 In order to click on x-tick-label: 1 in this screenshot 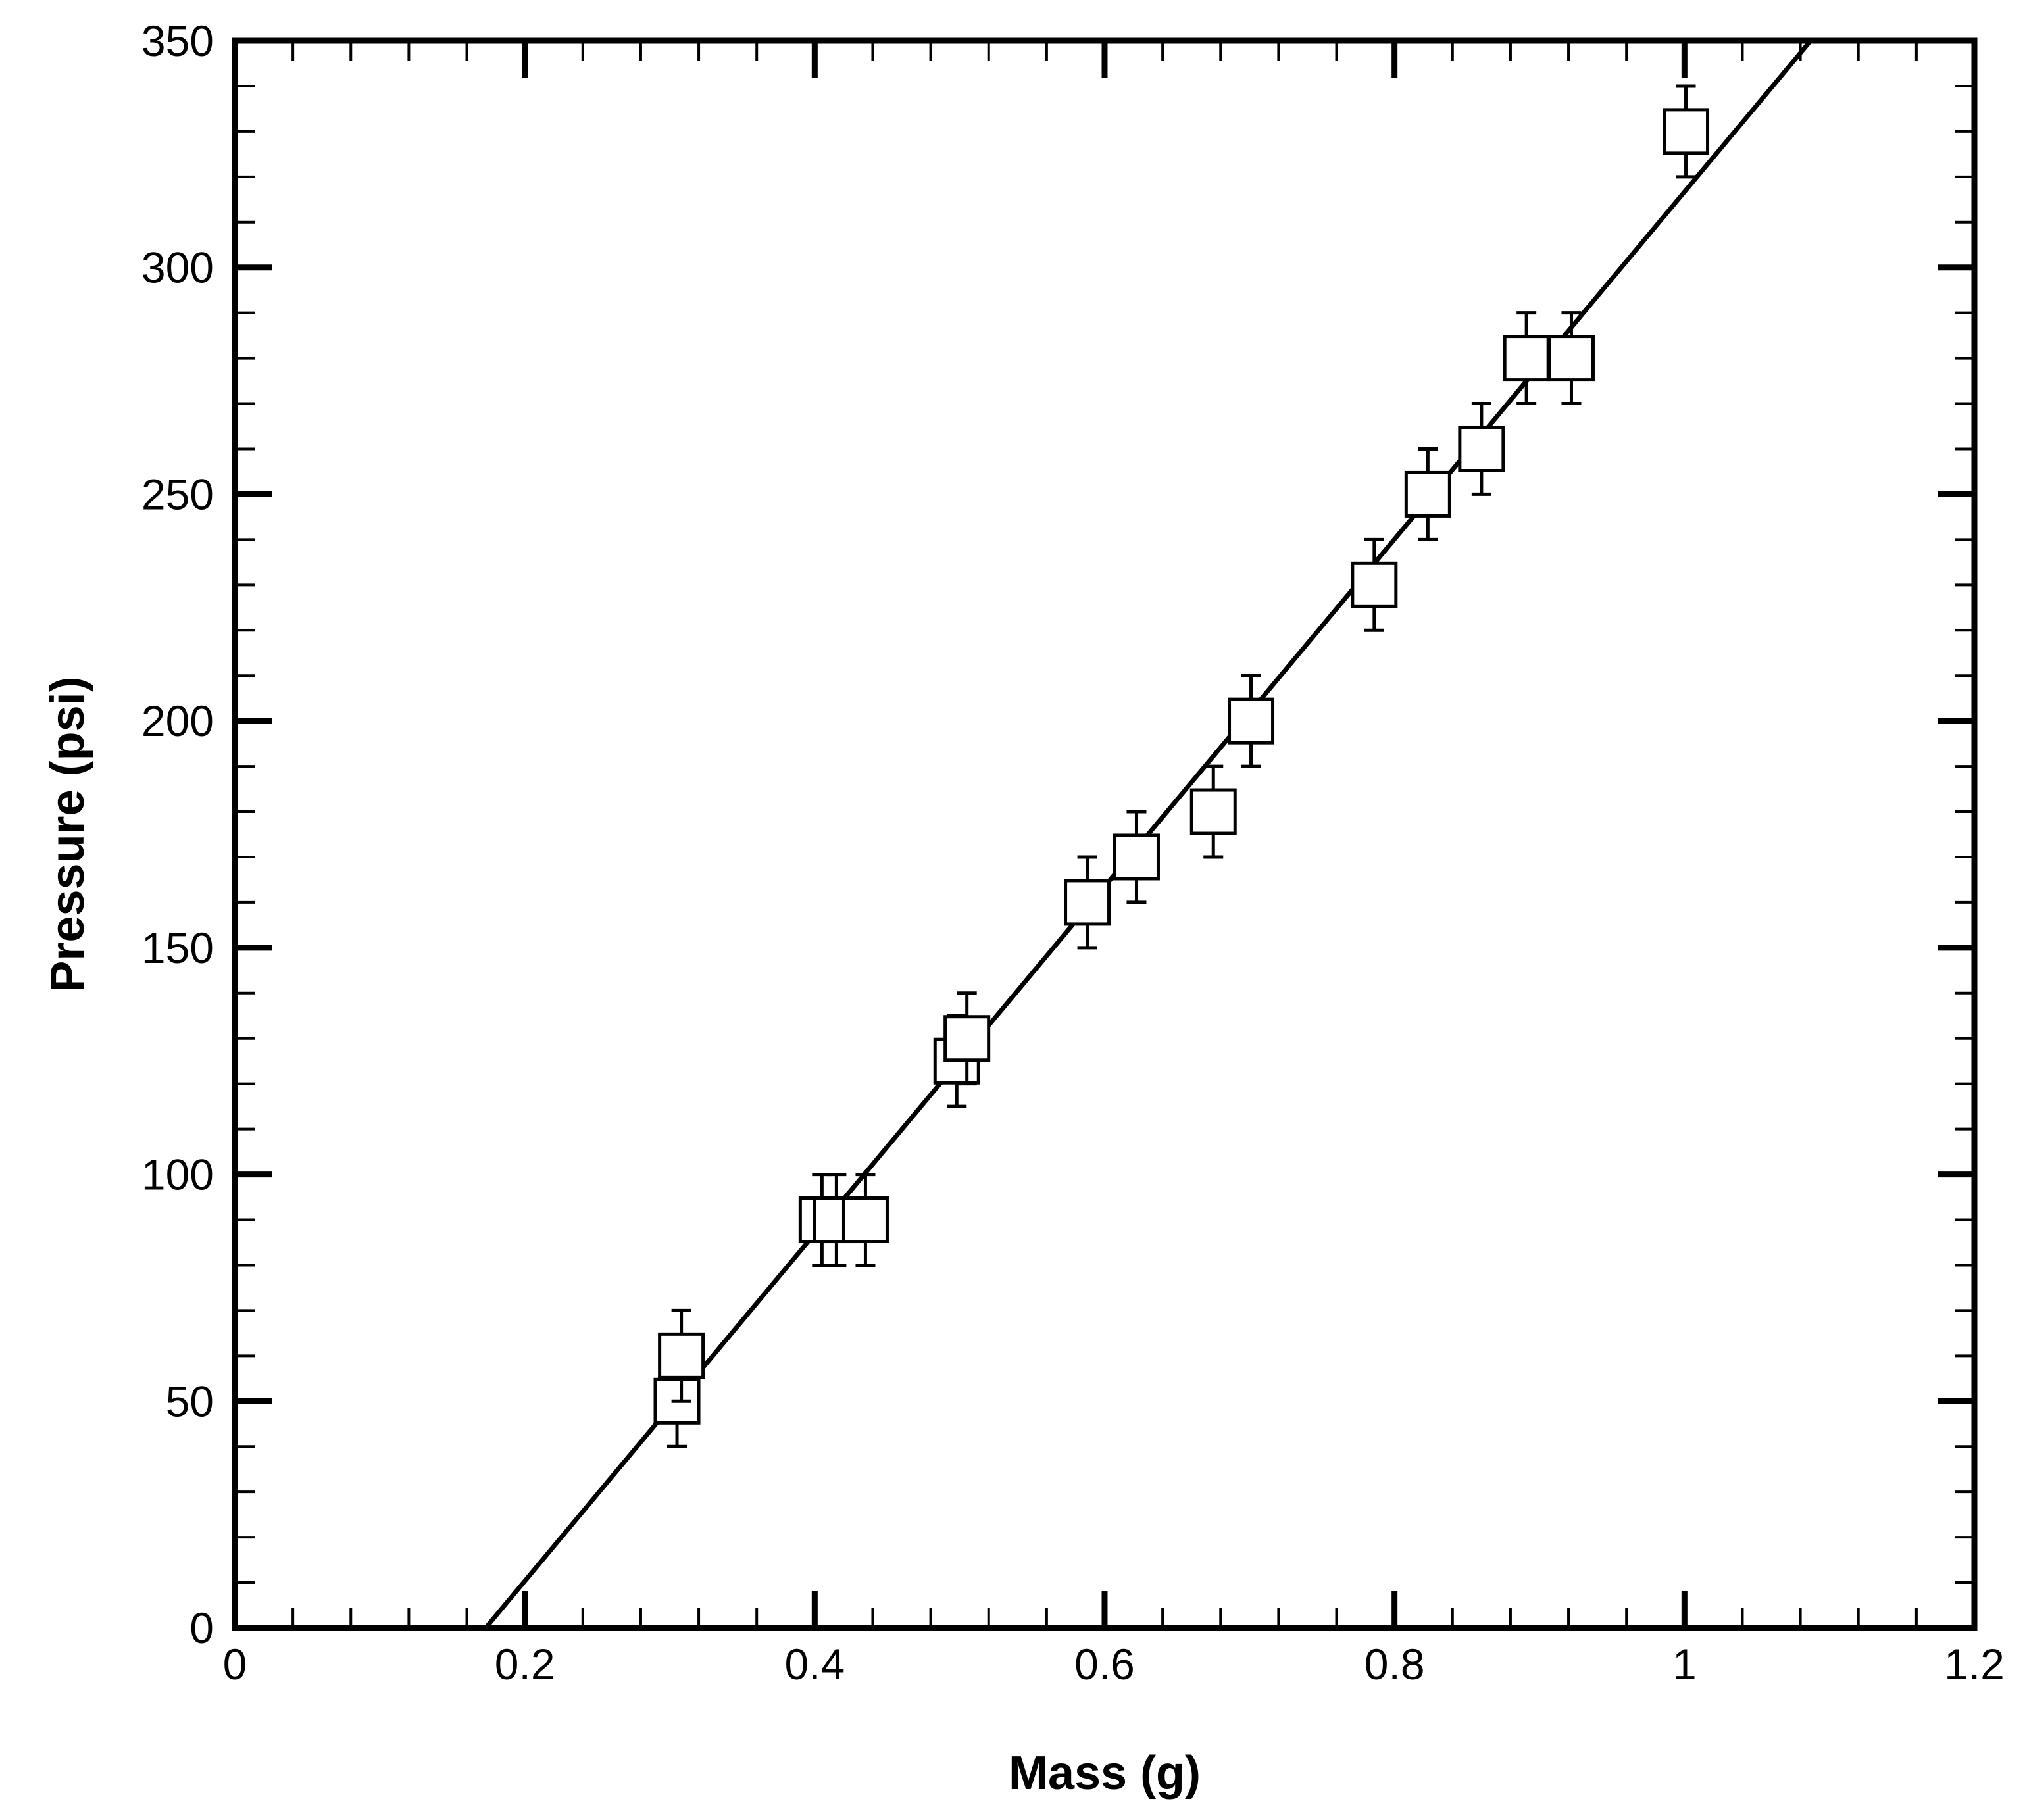, I will do `click(1684, 1664)`.